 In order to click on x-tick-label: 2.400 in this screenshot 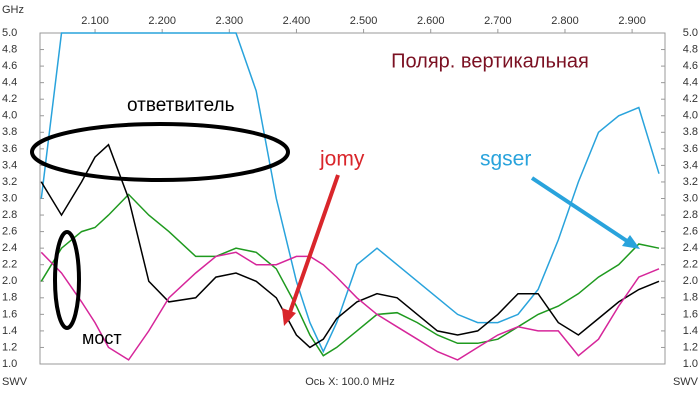, I will do `click(297, 21)`.